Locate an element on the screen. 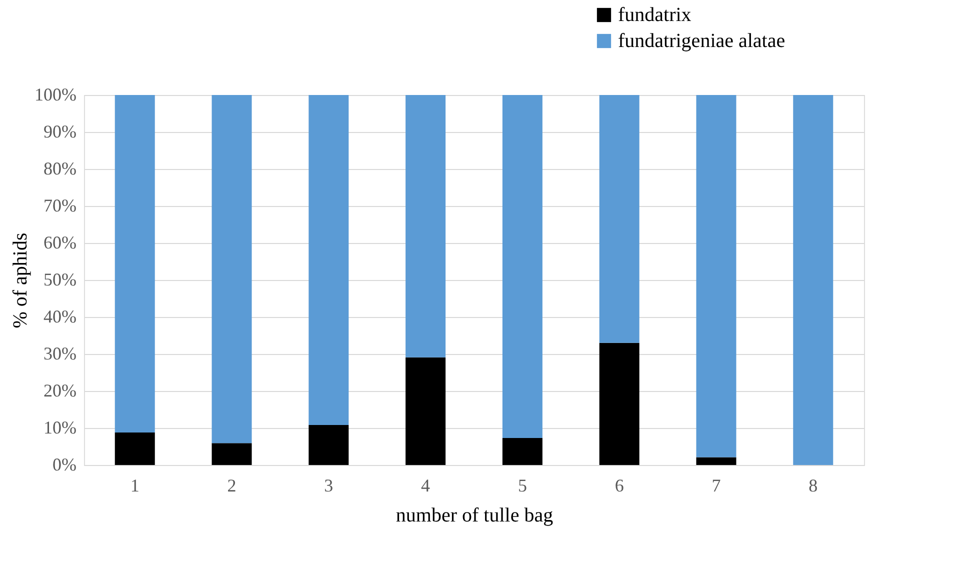  x-tick-label: 6 is located at coordinates (619, 486).